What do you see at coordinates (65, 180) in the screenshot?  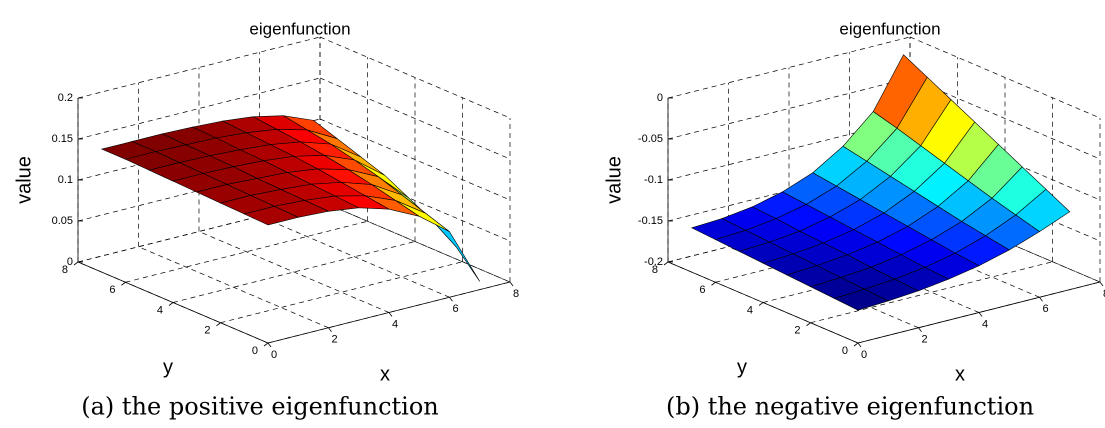 I see `z-tick-label: 0.1` at bounding box center [65, 180].